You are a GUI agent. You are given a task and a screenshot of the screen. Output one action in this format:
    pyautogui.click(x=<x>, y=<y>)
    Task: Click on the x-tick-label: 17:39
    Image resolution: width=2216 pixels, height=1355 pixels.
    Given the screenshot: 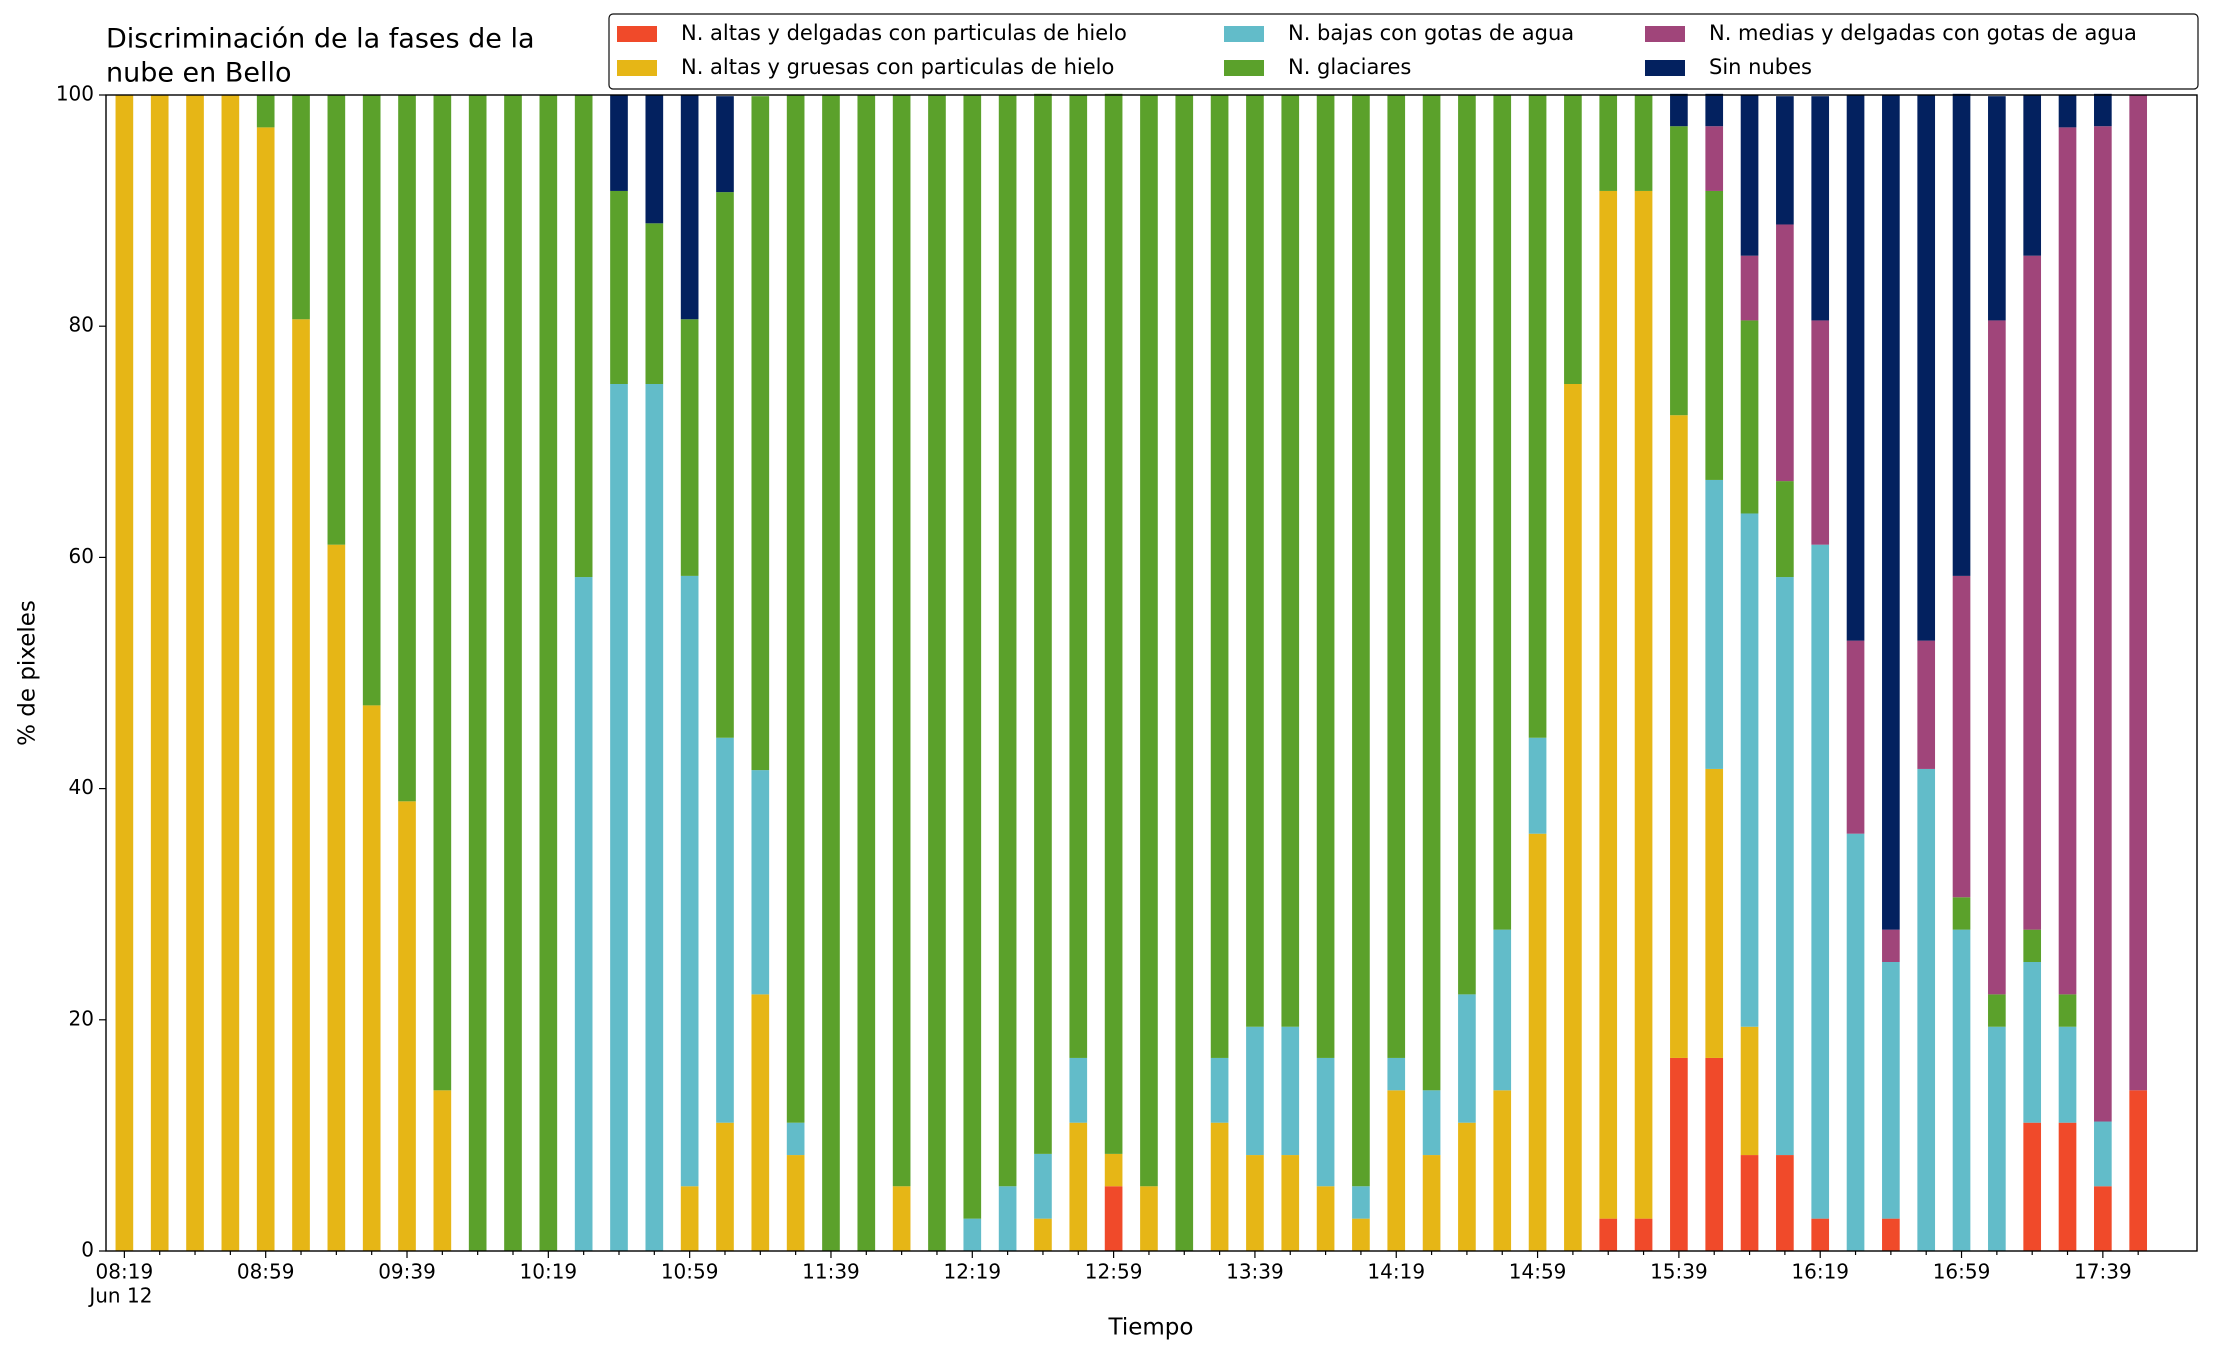 What is the action you would take?
    pyautogui.click(x=2103, y=1272)
    